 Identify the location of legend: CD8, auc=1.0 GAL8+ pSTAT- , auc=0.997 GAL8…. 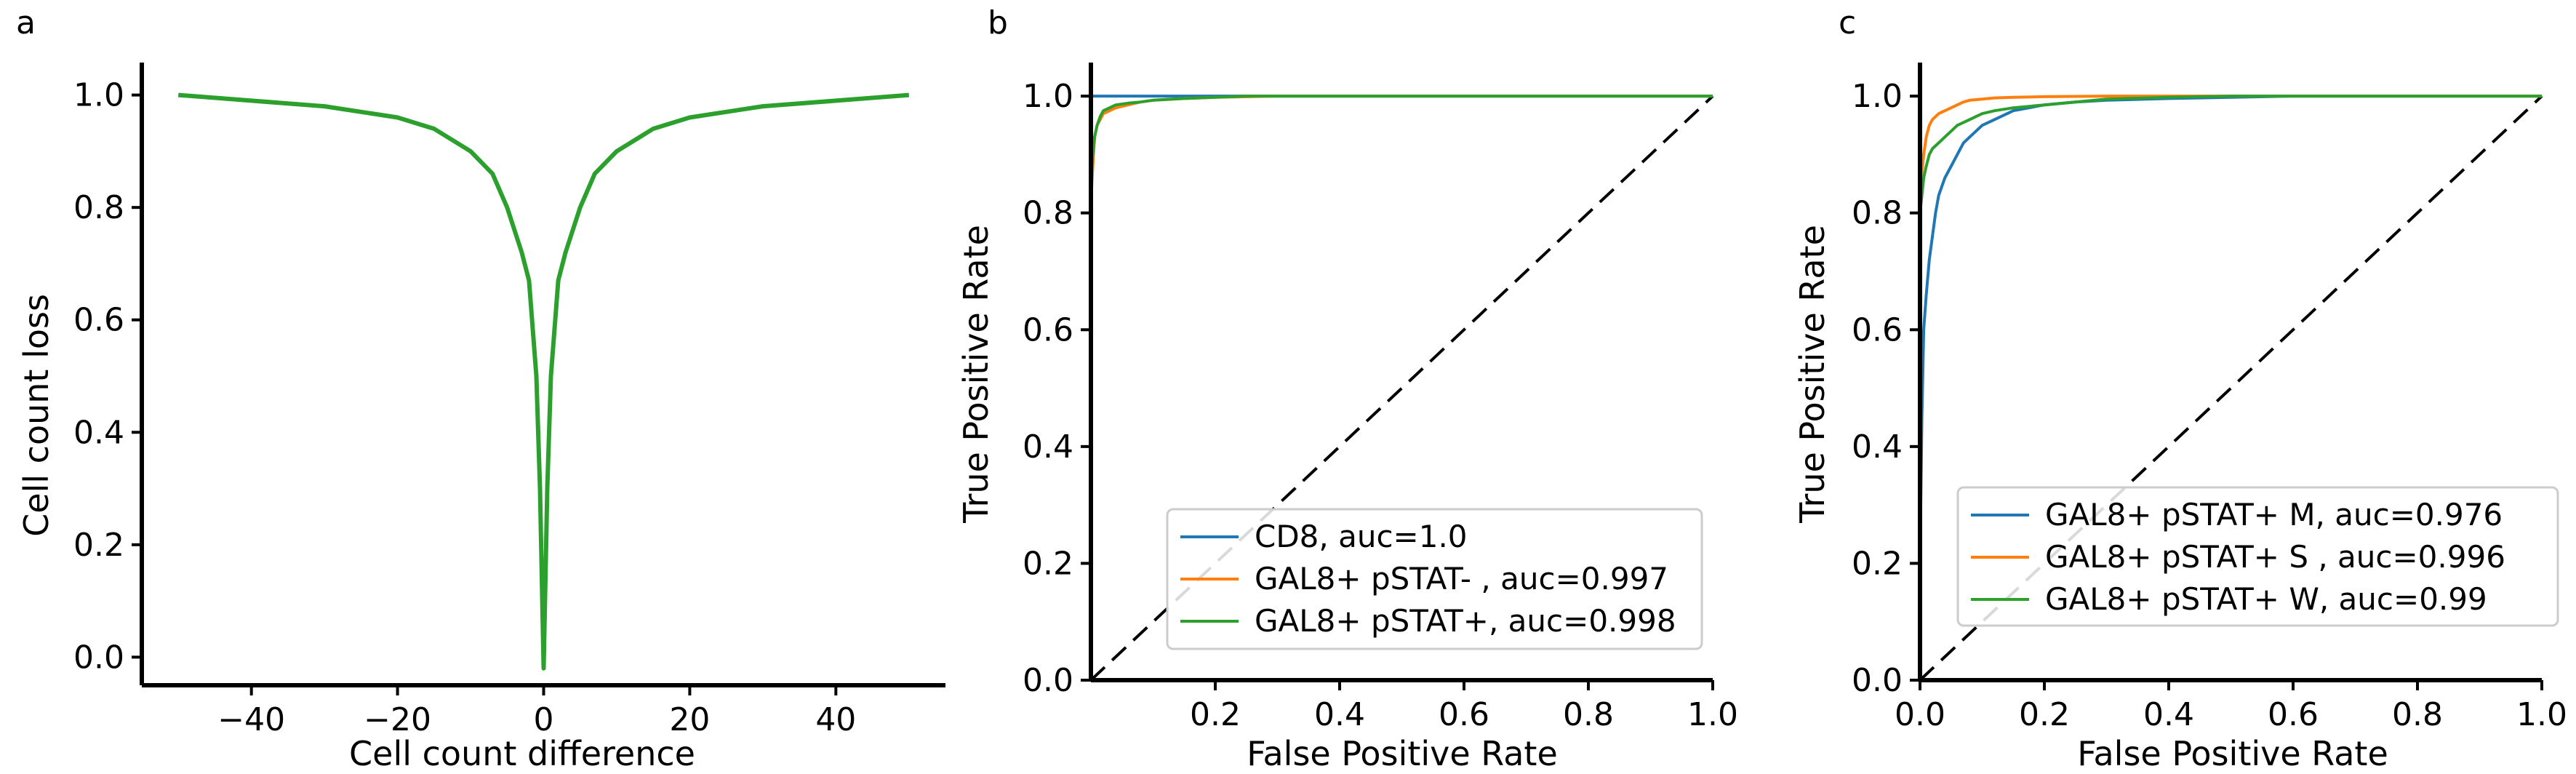
(1434, 579).